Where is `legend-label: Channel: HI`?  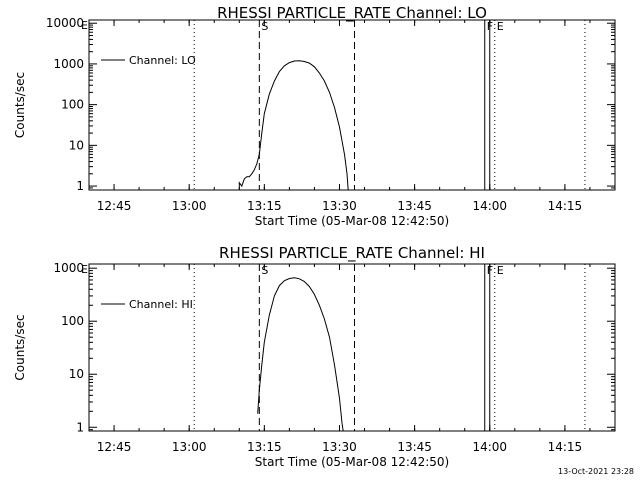
legend-label: Channel: HI is located at coordinates (161, 304).